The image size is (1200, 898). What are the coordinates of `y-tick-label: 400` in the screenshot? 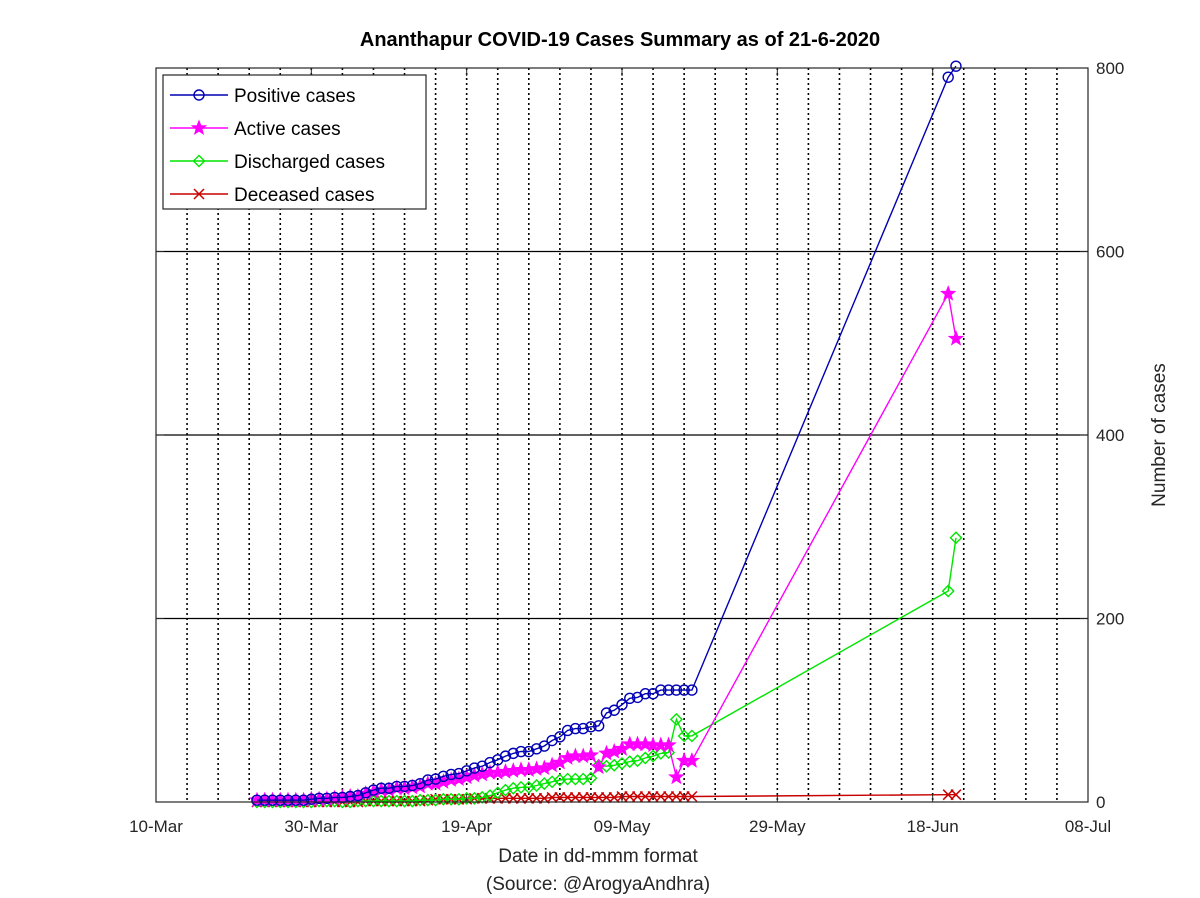 It's located at (1110, 435).